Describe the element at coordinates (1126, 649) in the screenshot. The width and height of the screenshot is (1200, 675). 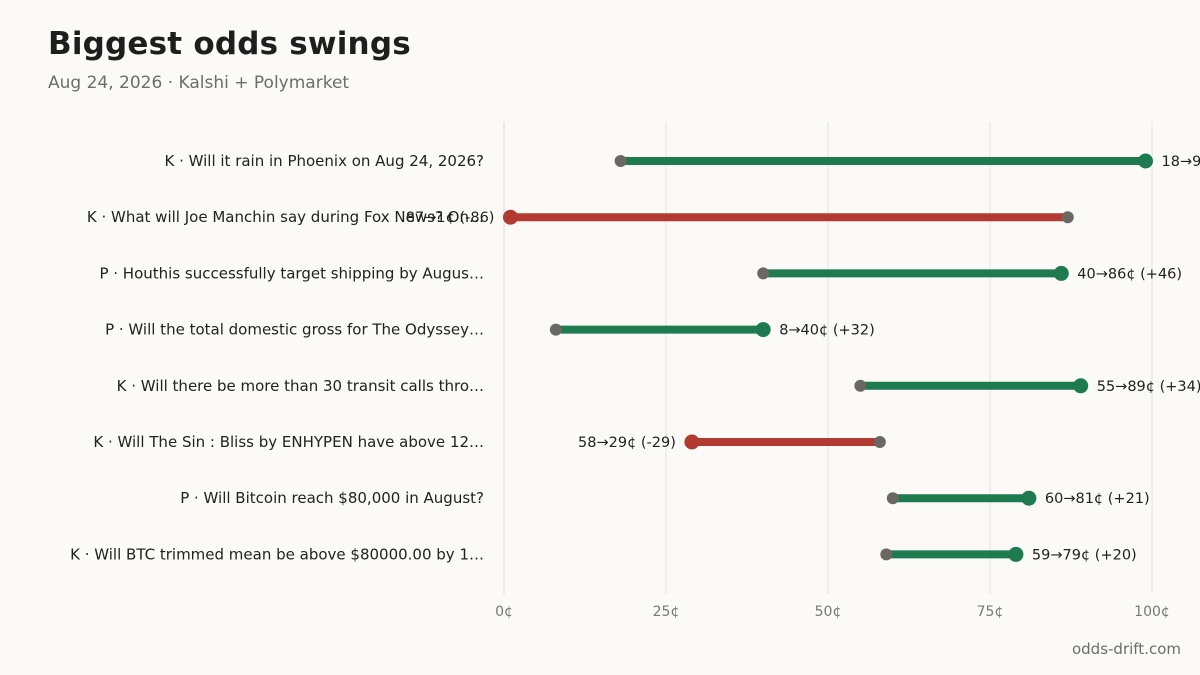
I see `footer-credit: odds-drift.com` at that location.